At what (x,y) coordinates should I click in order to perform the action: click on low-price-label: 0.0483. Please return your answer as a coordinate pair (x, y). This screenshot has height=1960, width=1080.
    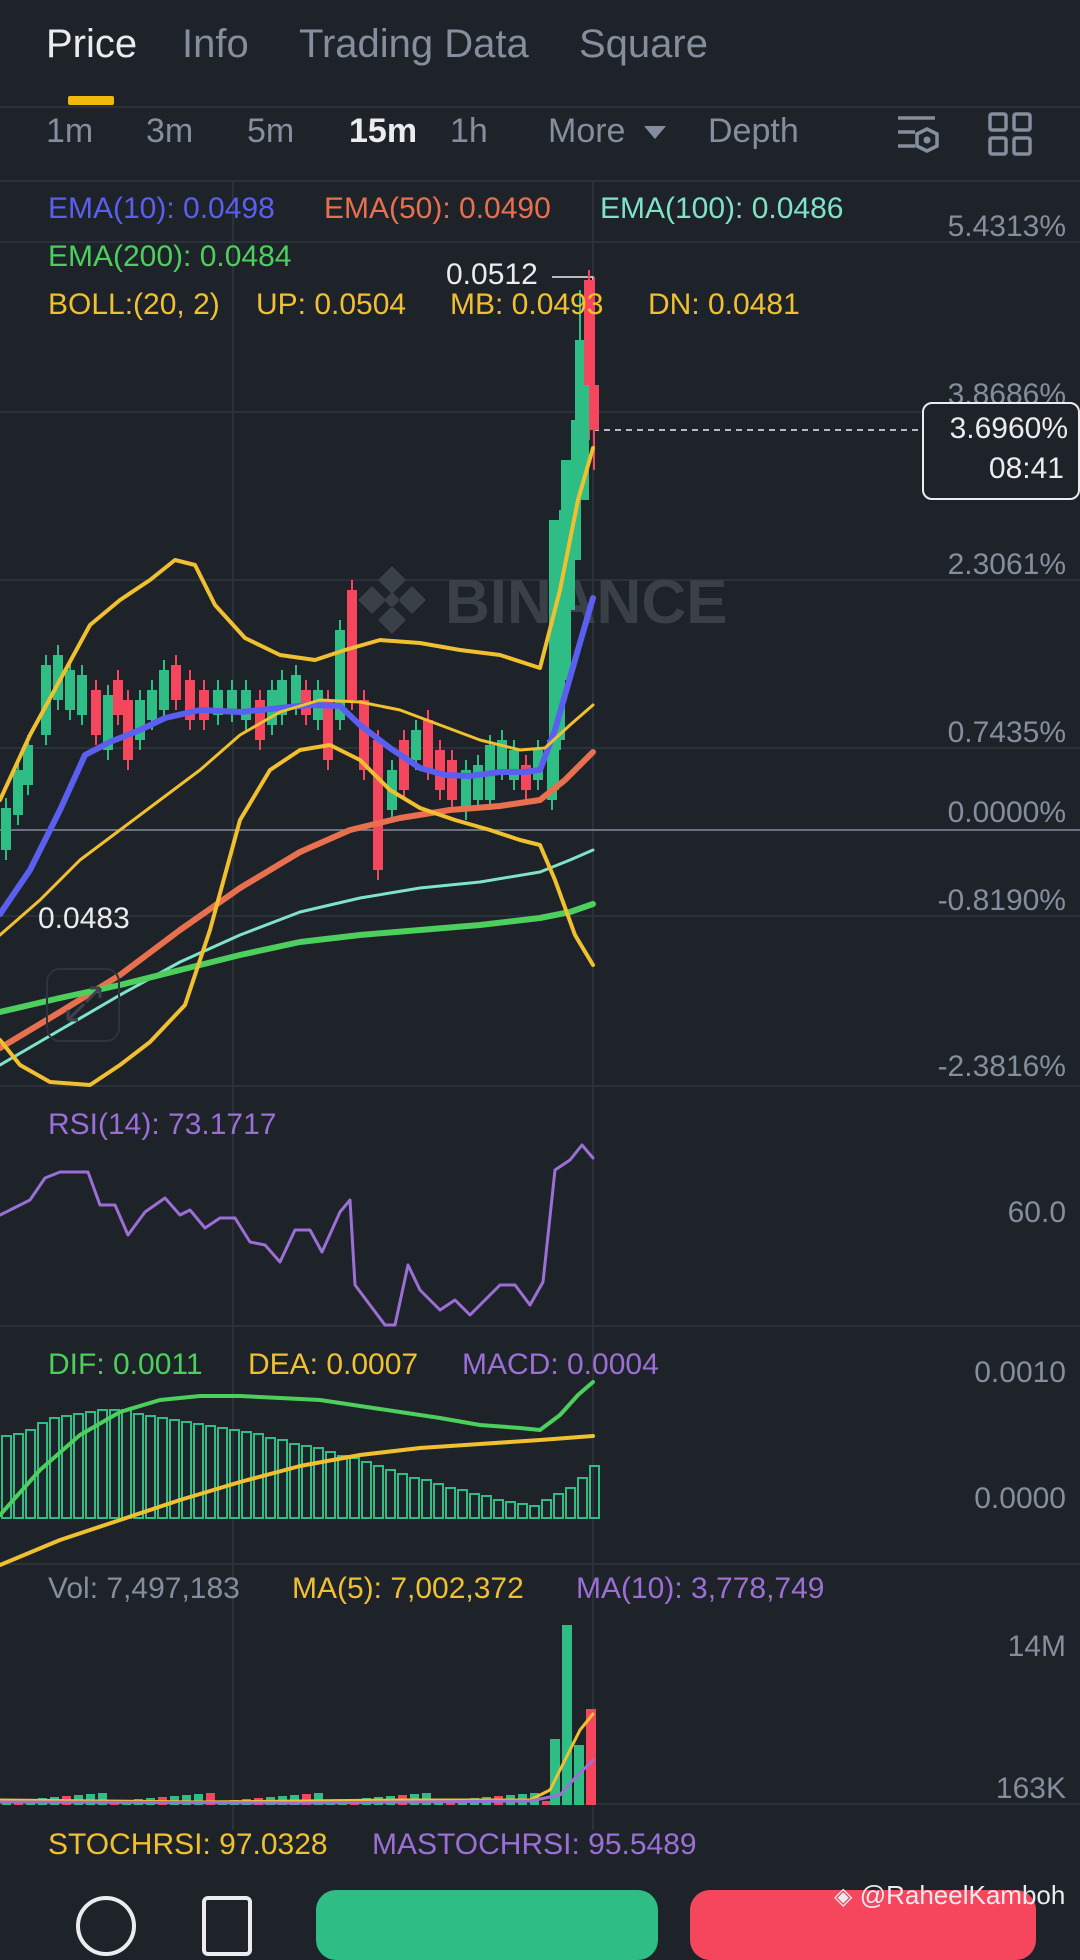
    Looking at the image, I should click on (84, 918).